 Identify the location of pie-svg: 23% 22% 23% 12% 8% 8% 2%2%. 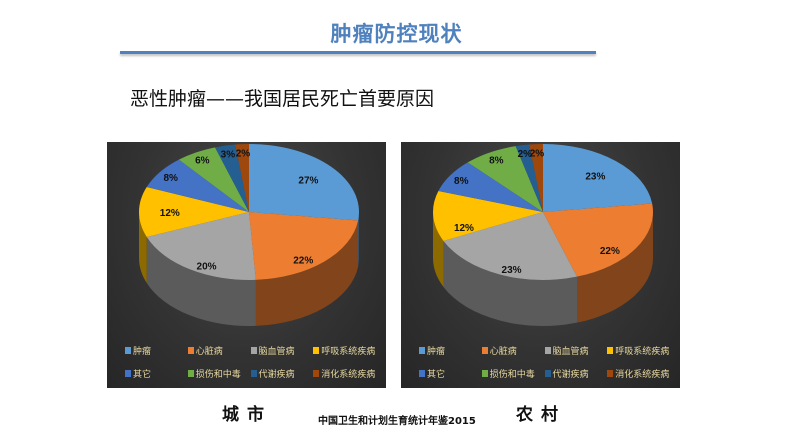
(543, 235).